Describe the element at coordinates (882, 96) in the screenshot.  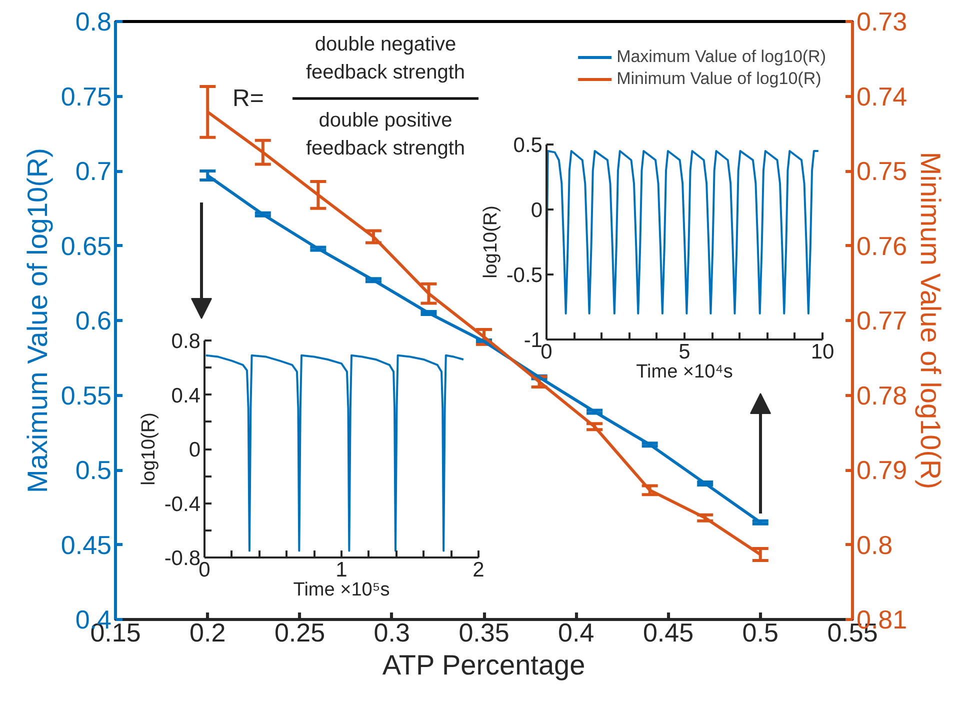
I see `y2-tick-label: 0.74` at that location.